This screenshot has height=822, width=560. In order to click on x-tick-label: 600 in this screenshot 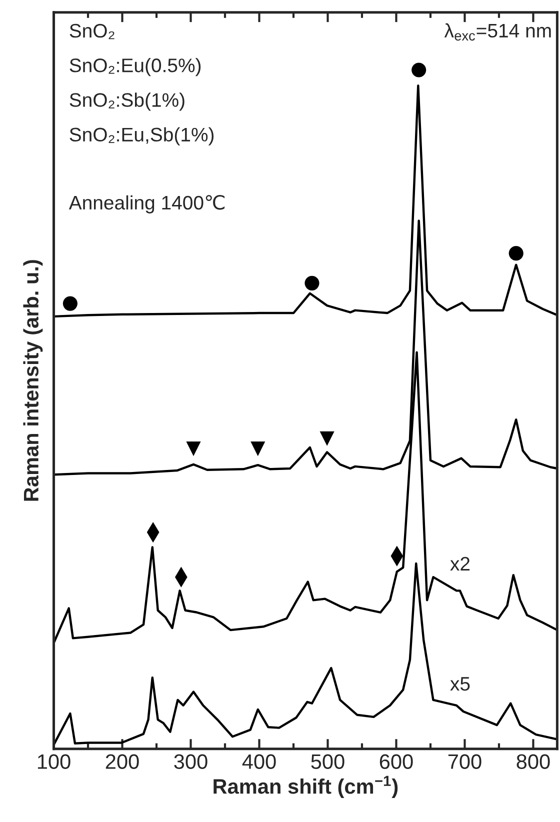, I will do `click(396, 762)`.